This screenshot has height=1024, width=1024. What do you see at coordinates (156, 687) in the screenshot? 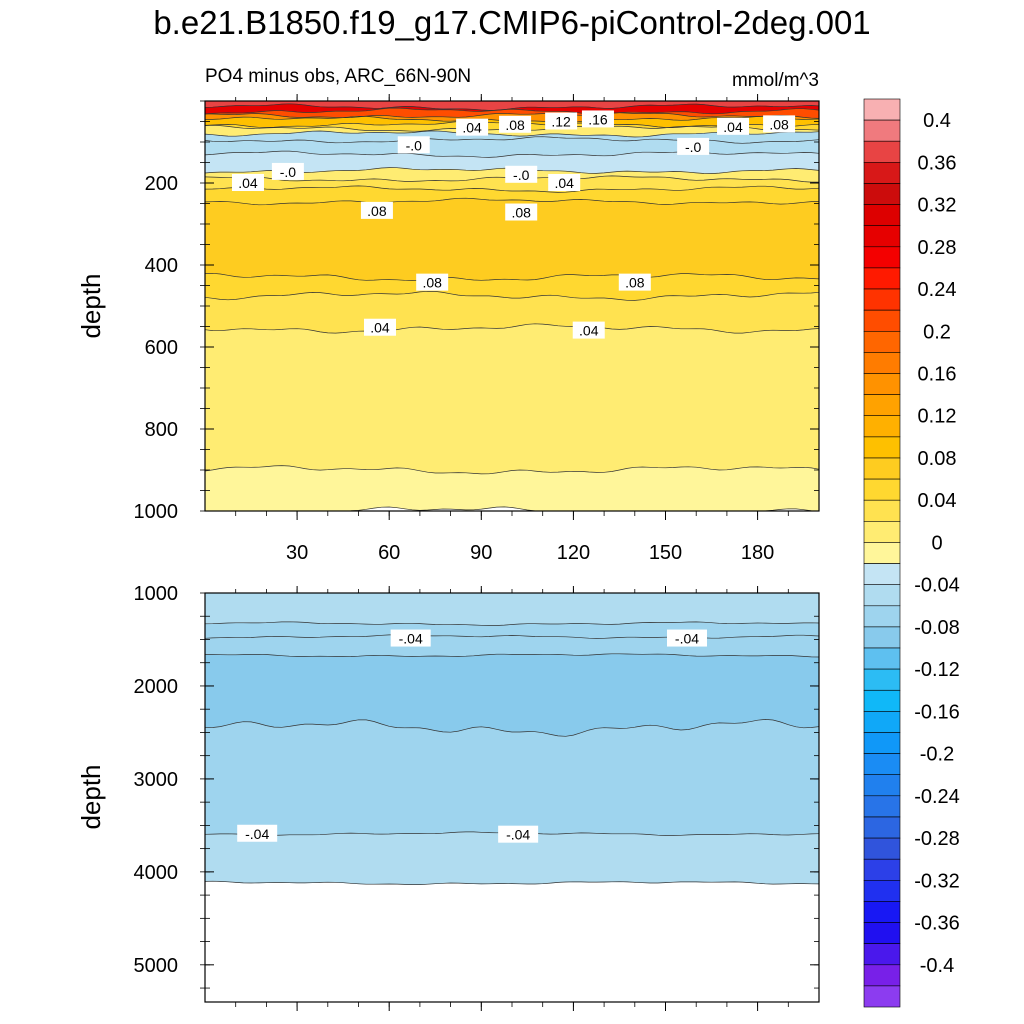
I see `y-tick-label: 2000` at bounding box center [156, 687].